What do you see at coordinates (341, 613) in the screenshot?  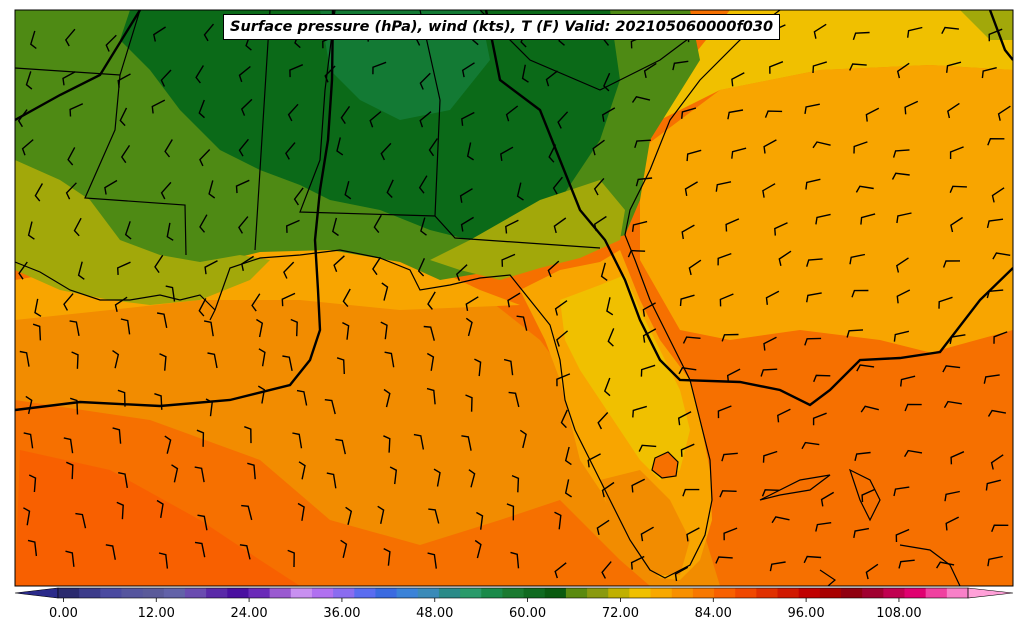 I see `colorbar-tick-label: 36.00` at bounding box center [341, 613].